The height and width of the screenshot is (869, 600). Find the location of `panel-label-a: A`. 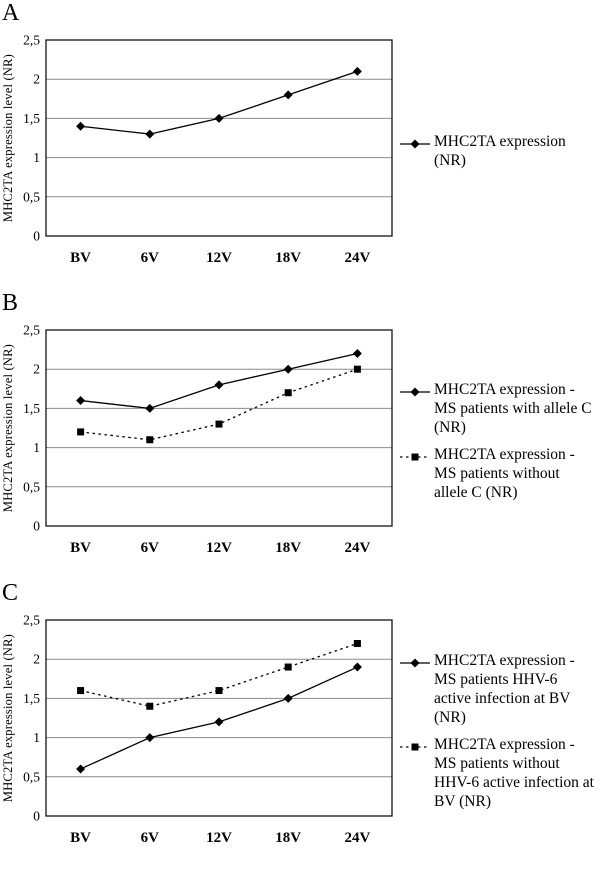

panel-label-a: A is located at coordinates (11, 13).